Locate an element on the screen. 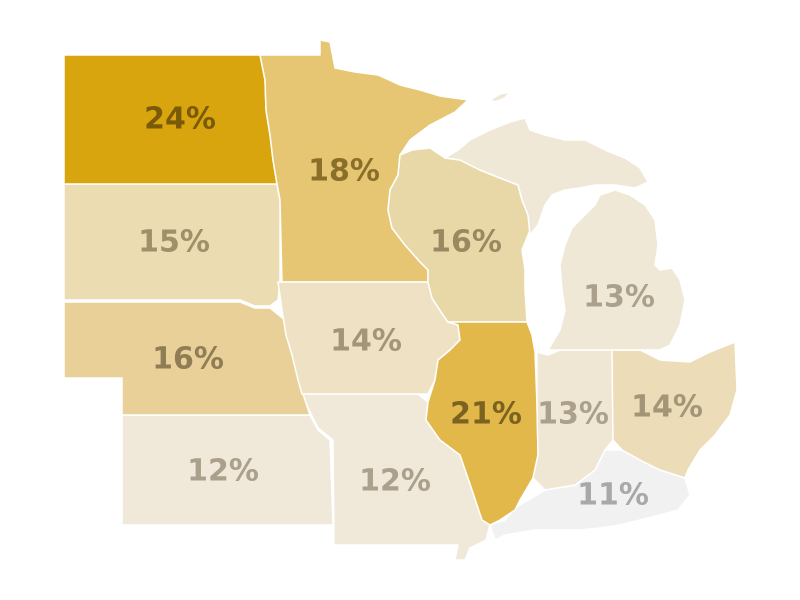 The image size is (800, 600). label-kansas: 12% is located at coordinates (223, 471).